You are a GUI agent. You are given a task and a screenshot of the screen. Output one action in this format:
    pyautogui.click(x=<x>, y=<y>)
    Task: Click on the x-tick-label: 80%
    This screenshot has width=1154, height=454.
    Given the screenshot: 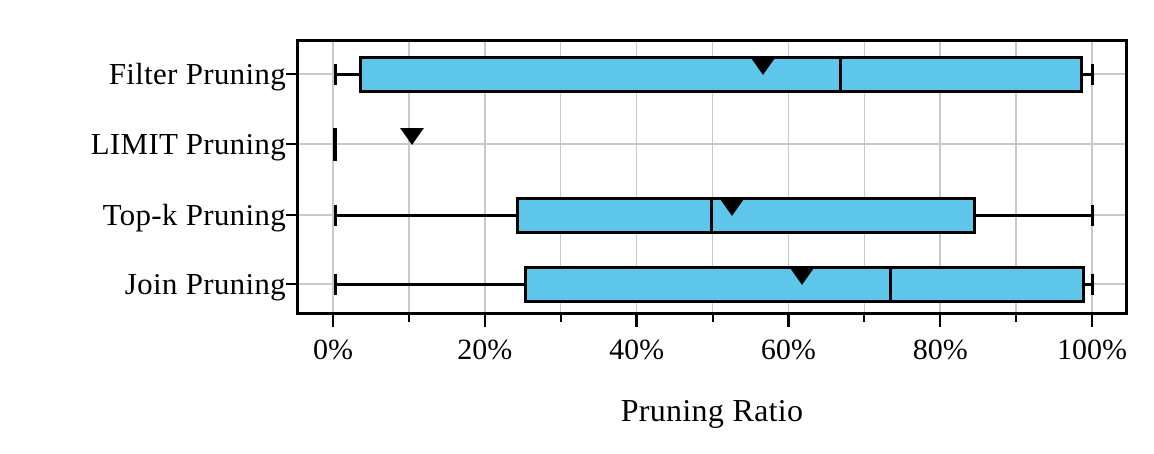 What is the action you would take?
    pyautogui.click(x=940, y=349)
    